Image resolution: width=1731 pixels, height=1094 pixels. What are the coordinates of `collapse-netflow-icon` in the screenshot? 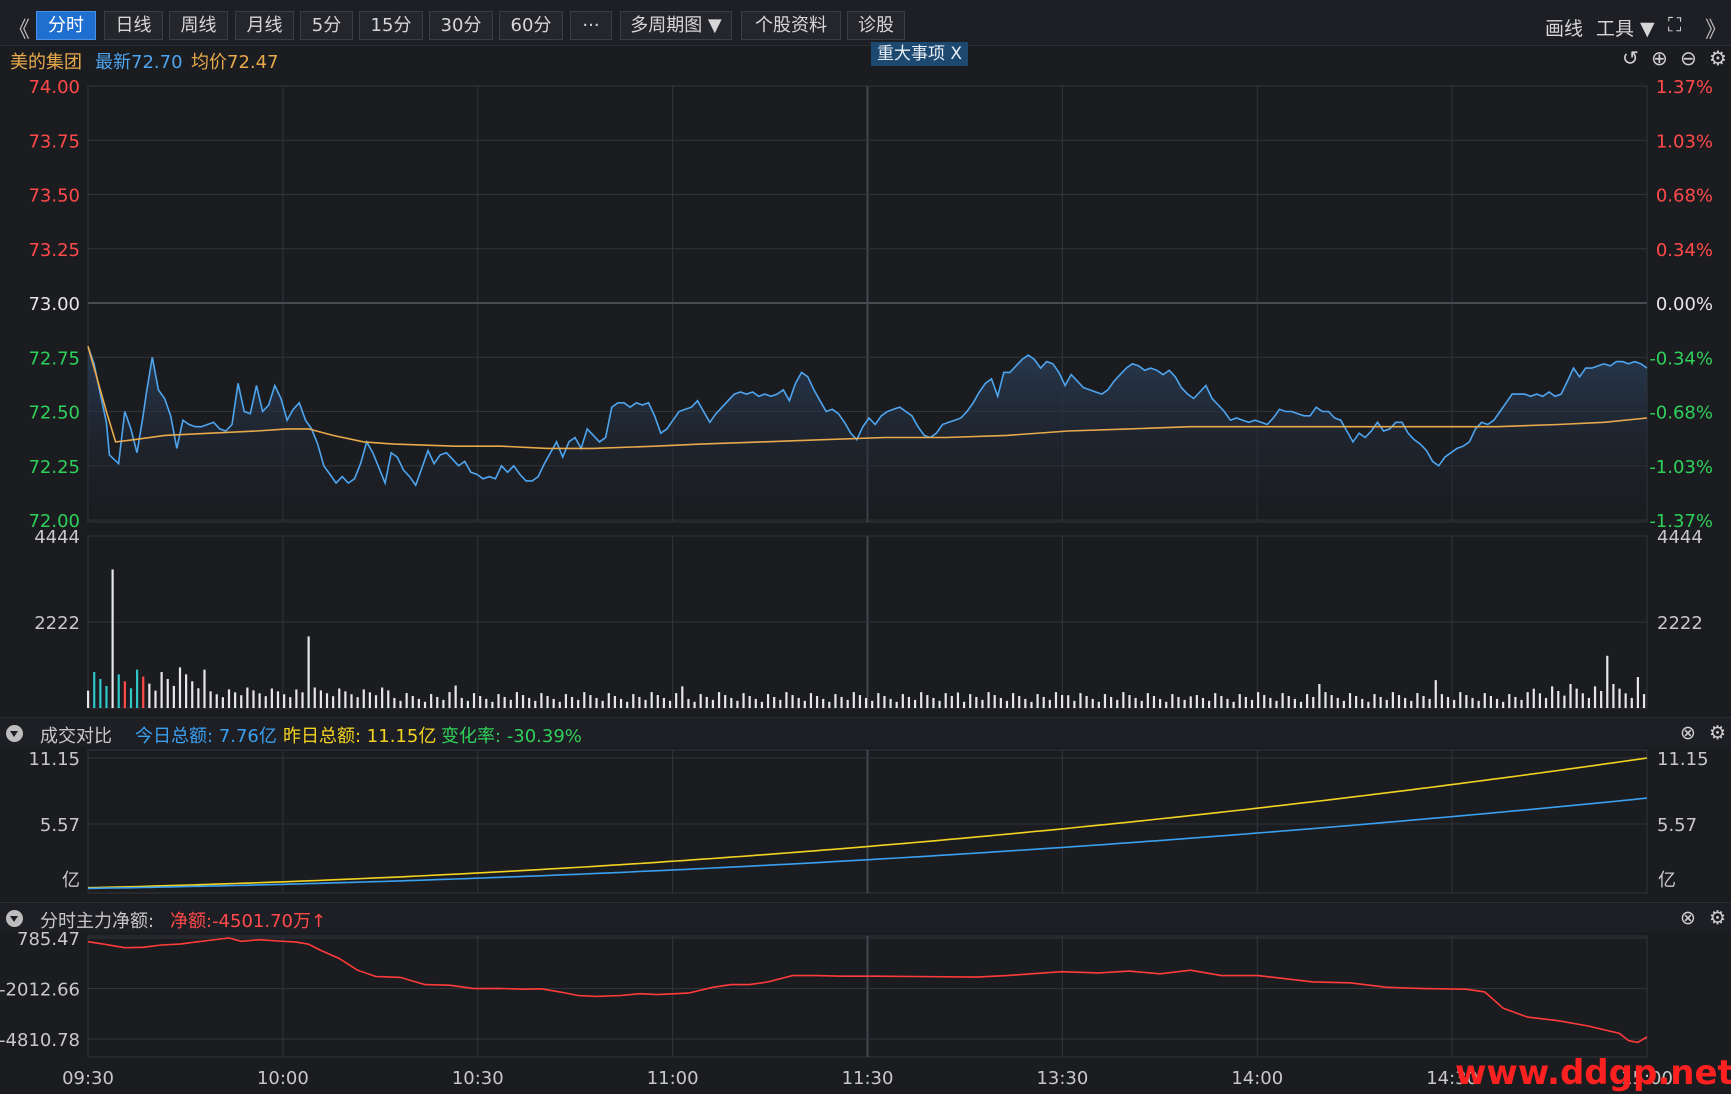 It's located at (14, 918).